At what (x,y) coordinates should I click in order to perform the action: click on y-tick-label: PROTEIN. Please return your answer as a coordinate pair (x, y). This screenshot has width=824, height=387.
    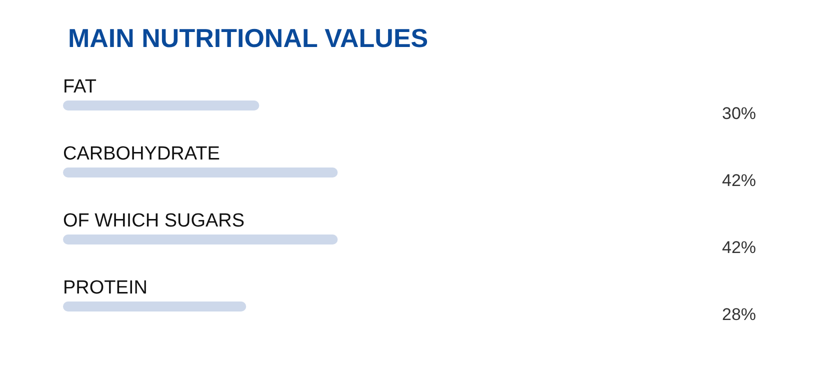
    Looking at the image, I should click on (105, 288).